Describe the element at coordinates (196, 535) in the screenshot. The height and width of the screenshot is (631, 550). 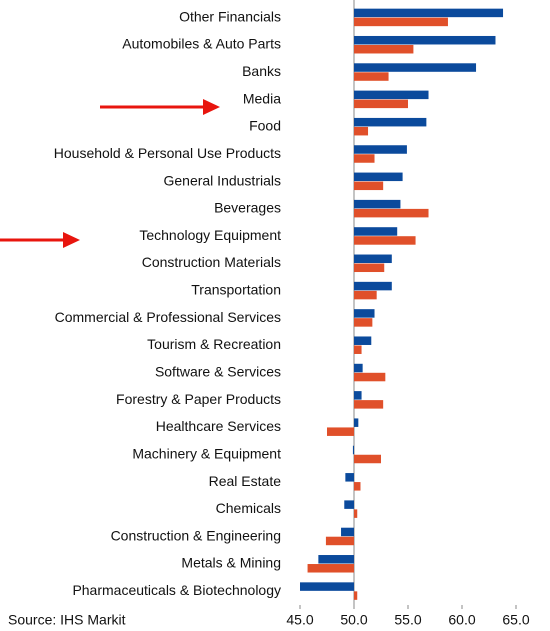
I see `y-tick-label: Construction & Engineering` at that location.